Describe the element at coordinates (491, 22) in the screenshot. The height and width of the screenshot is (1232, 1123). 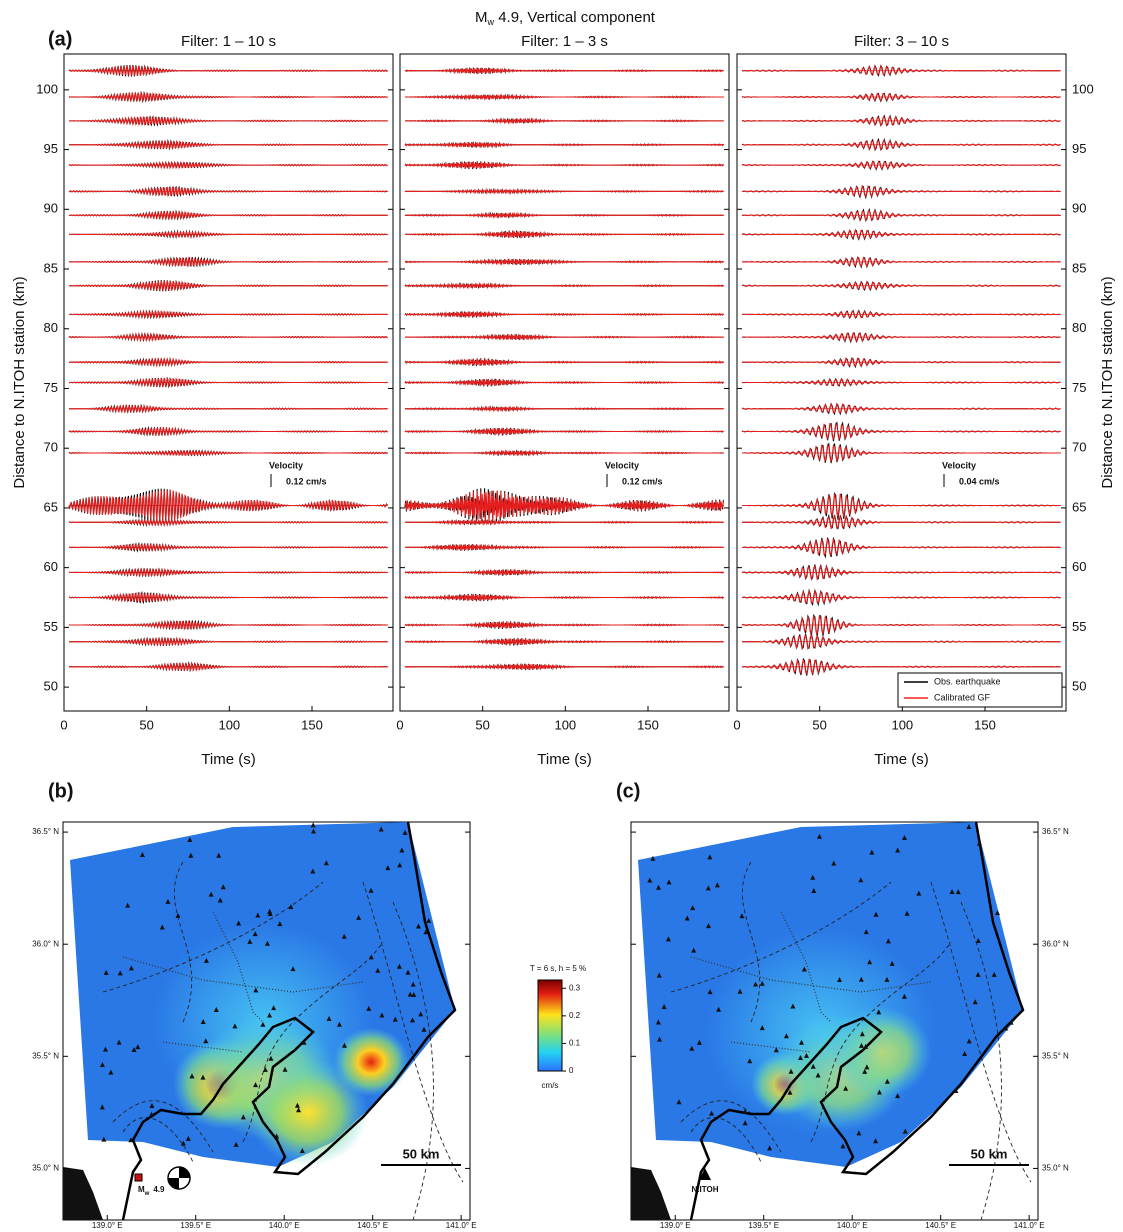
I see `title-sub: w` at that location.